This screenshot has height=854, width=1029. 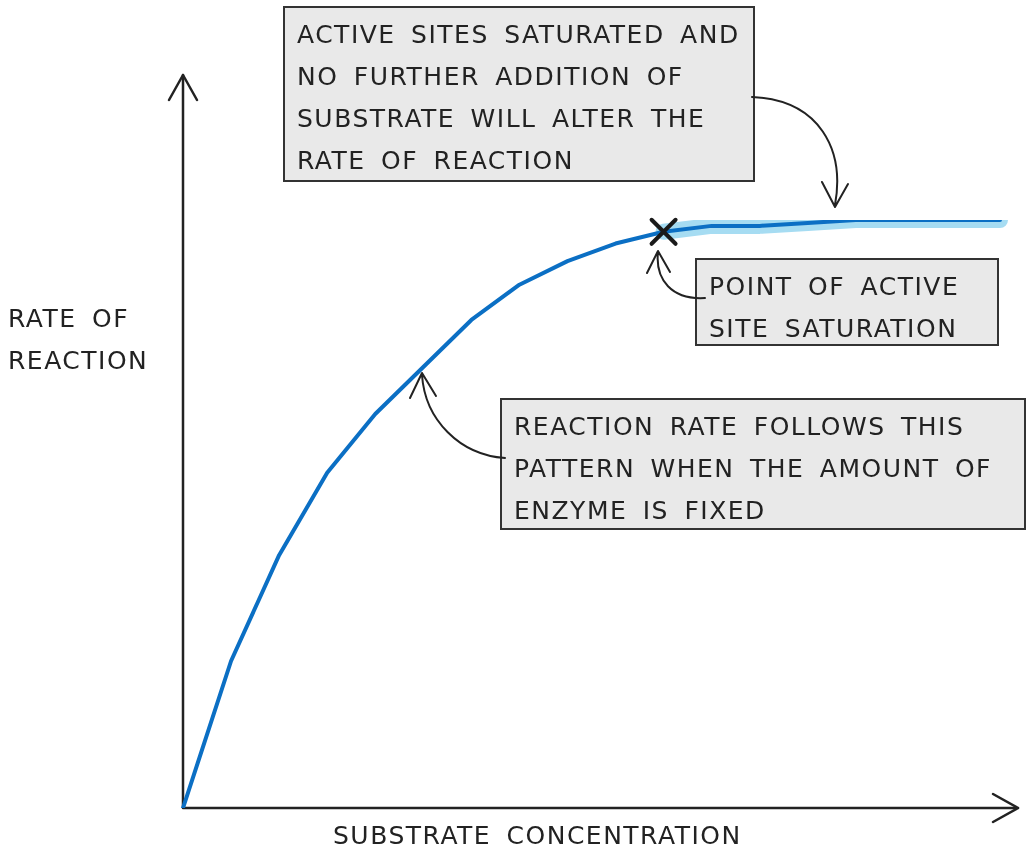 What do you see at coordinates (79, 340) in the screenshot?
I see `y-axis-title: RATE OF REACTION` at bounding box center [79, 340].